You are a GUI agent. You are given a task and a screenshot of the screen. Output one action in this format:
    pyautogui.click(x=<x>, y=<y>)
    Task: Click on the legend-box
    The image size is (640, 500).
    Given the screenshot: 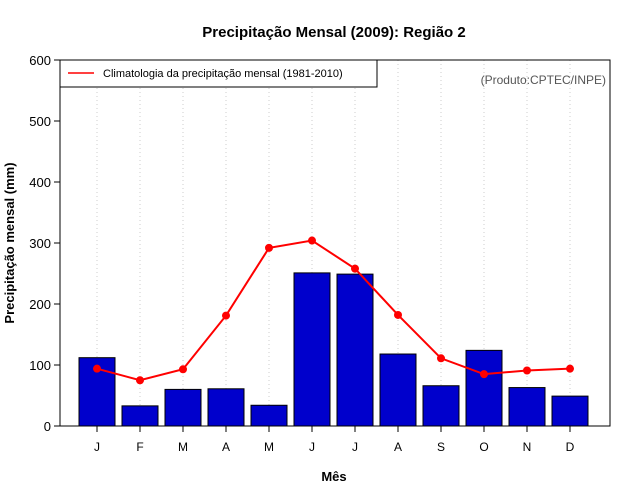 What is the action you would take?
    pyautogui.click(x=218, y=73)
    